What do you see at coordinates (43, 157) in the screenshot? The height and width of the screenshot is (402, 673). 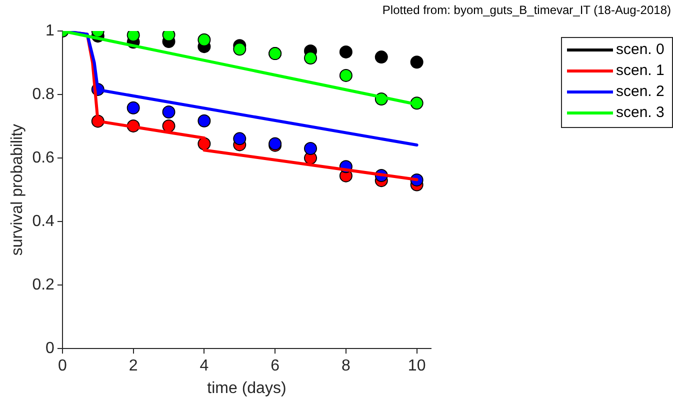 I see `y-tick-label: 0.6` at bounding box center [43, 157].